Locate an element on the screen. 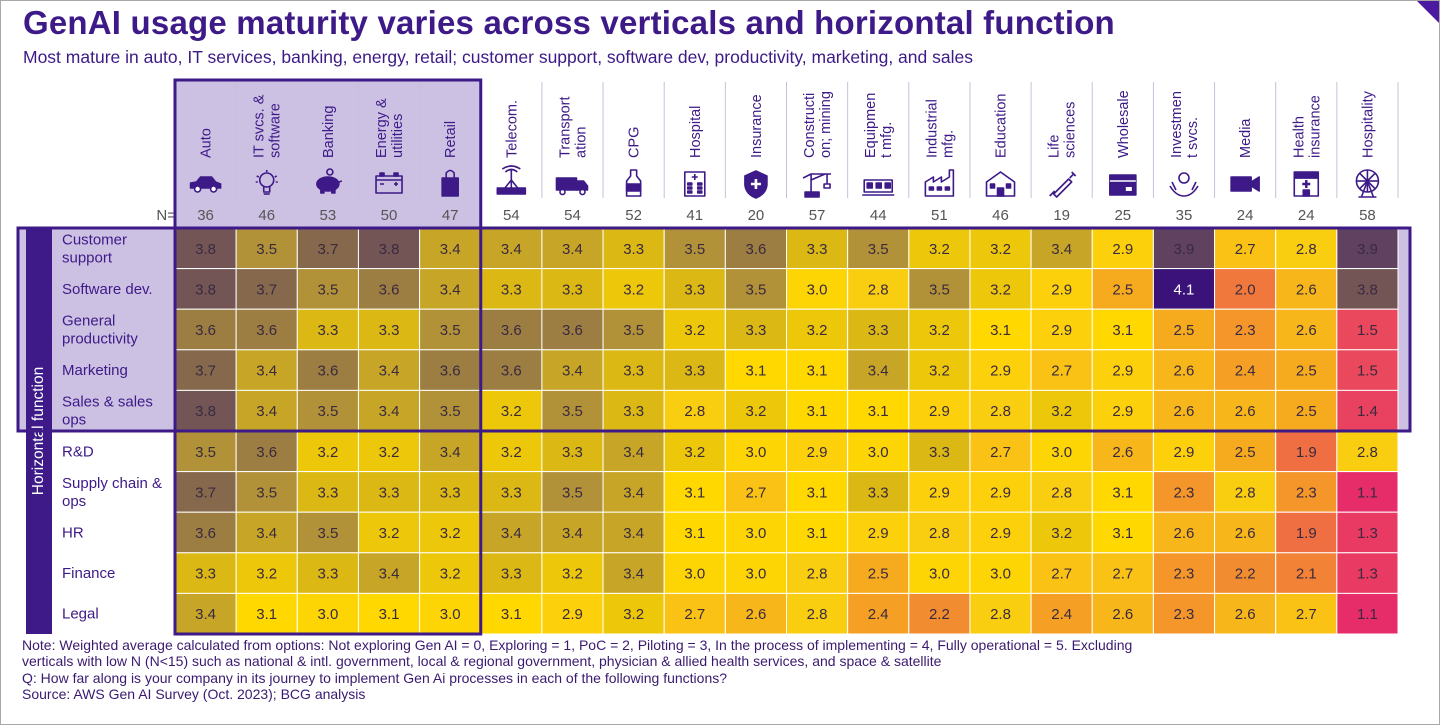 This screenshot has height=725, width=1440. column-header-label: Hospital is located at coordinates (696, 132).